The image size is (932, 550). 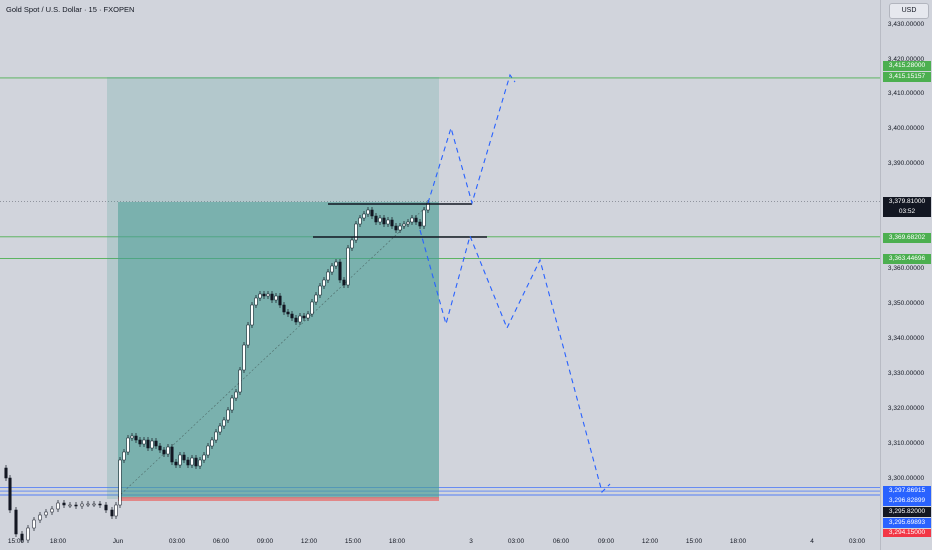 What do you see at coordinates (907, 512) in the screenshot?
I see `price-tag-entry: 3,295.82000` at bounding box center [907, 512].